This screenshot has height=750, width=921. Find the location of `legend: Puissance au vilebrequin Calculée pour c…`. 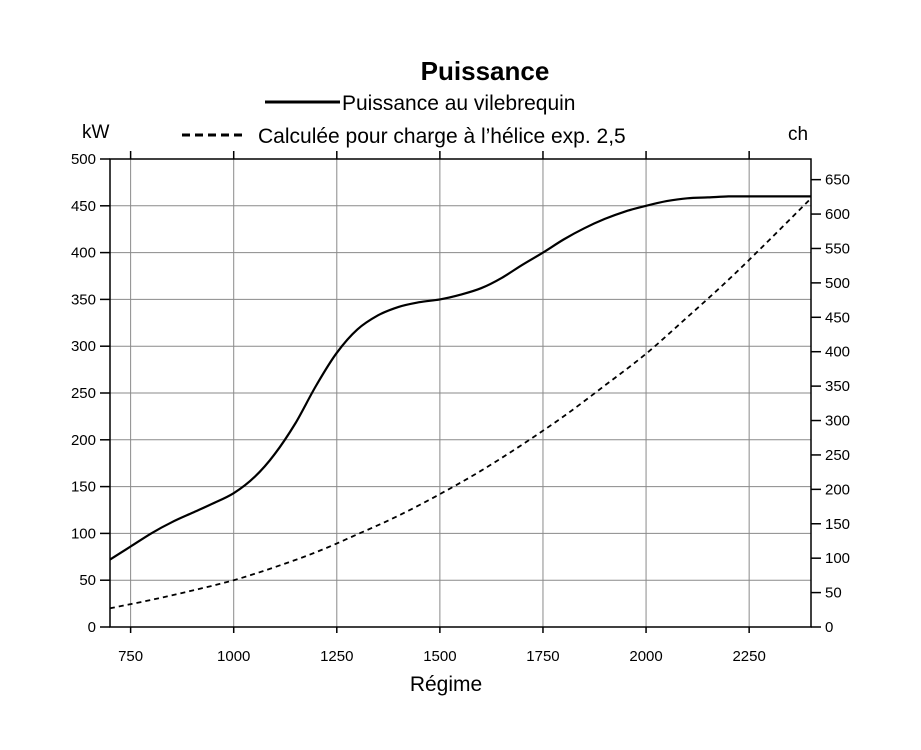

legend: Puissance au vilebrequin Calculée pour c… is located at coordinates (404, 120).